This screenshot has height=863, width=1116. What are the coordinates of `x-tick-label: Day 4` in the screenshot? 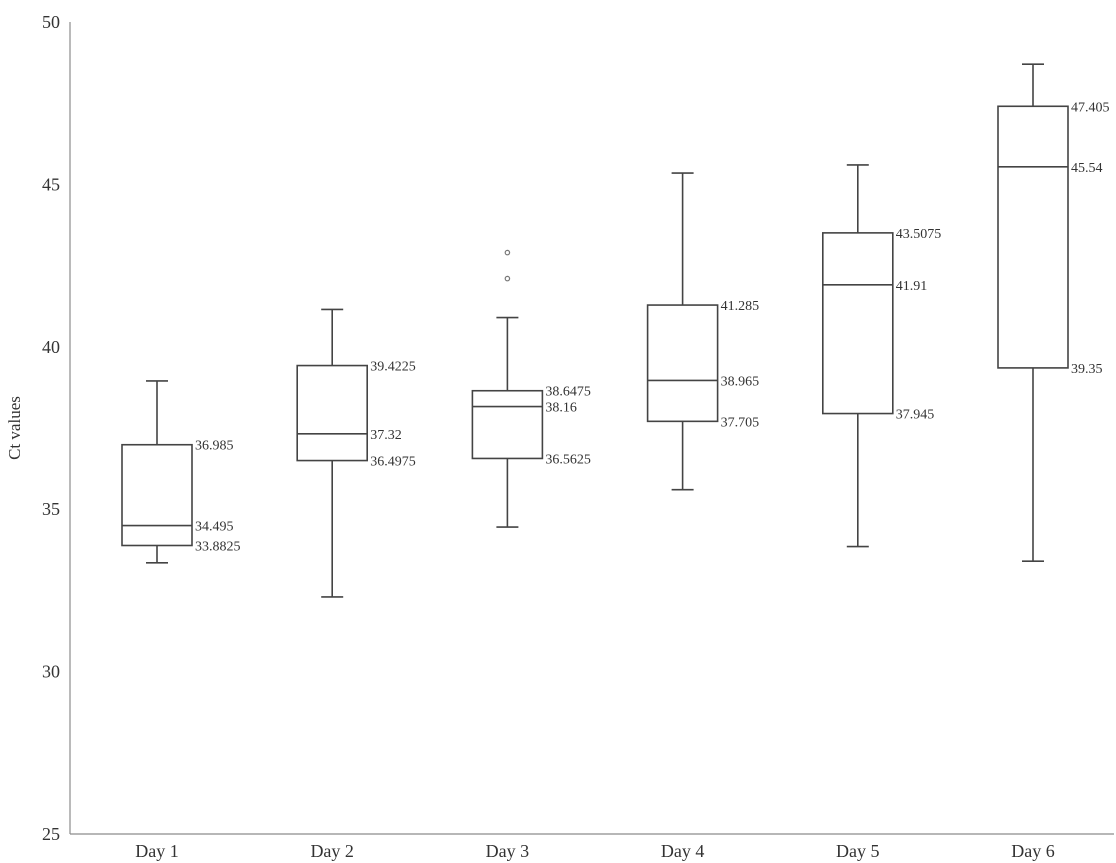 It's located at (683, 851).